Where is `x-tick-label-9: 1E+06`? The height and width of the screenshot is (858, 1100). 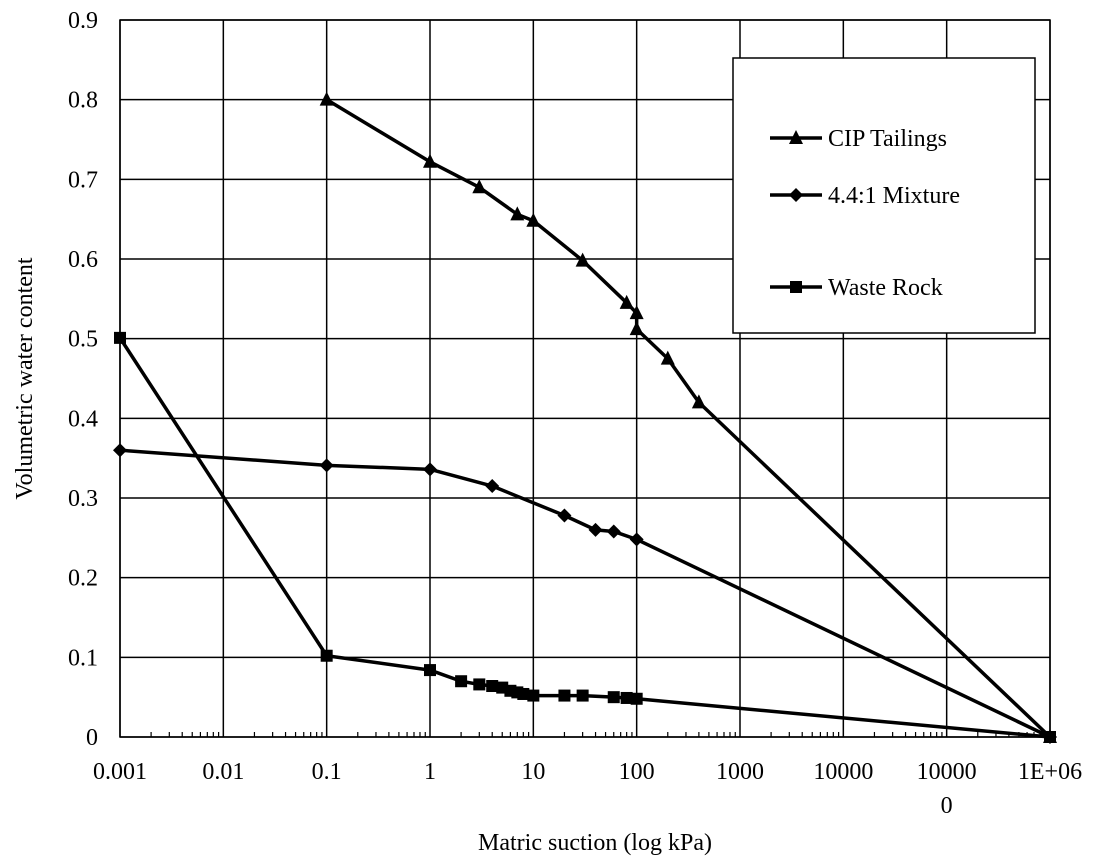
x-tick-label-9: 1E+06 is located at coordinates (1050, 772).